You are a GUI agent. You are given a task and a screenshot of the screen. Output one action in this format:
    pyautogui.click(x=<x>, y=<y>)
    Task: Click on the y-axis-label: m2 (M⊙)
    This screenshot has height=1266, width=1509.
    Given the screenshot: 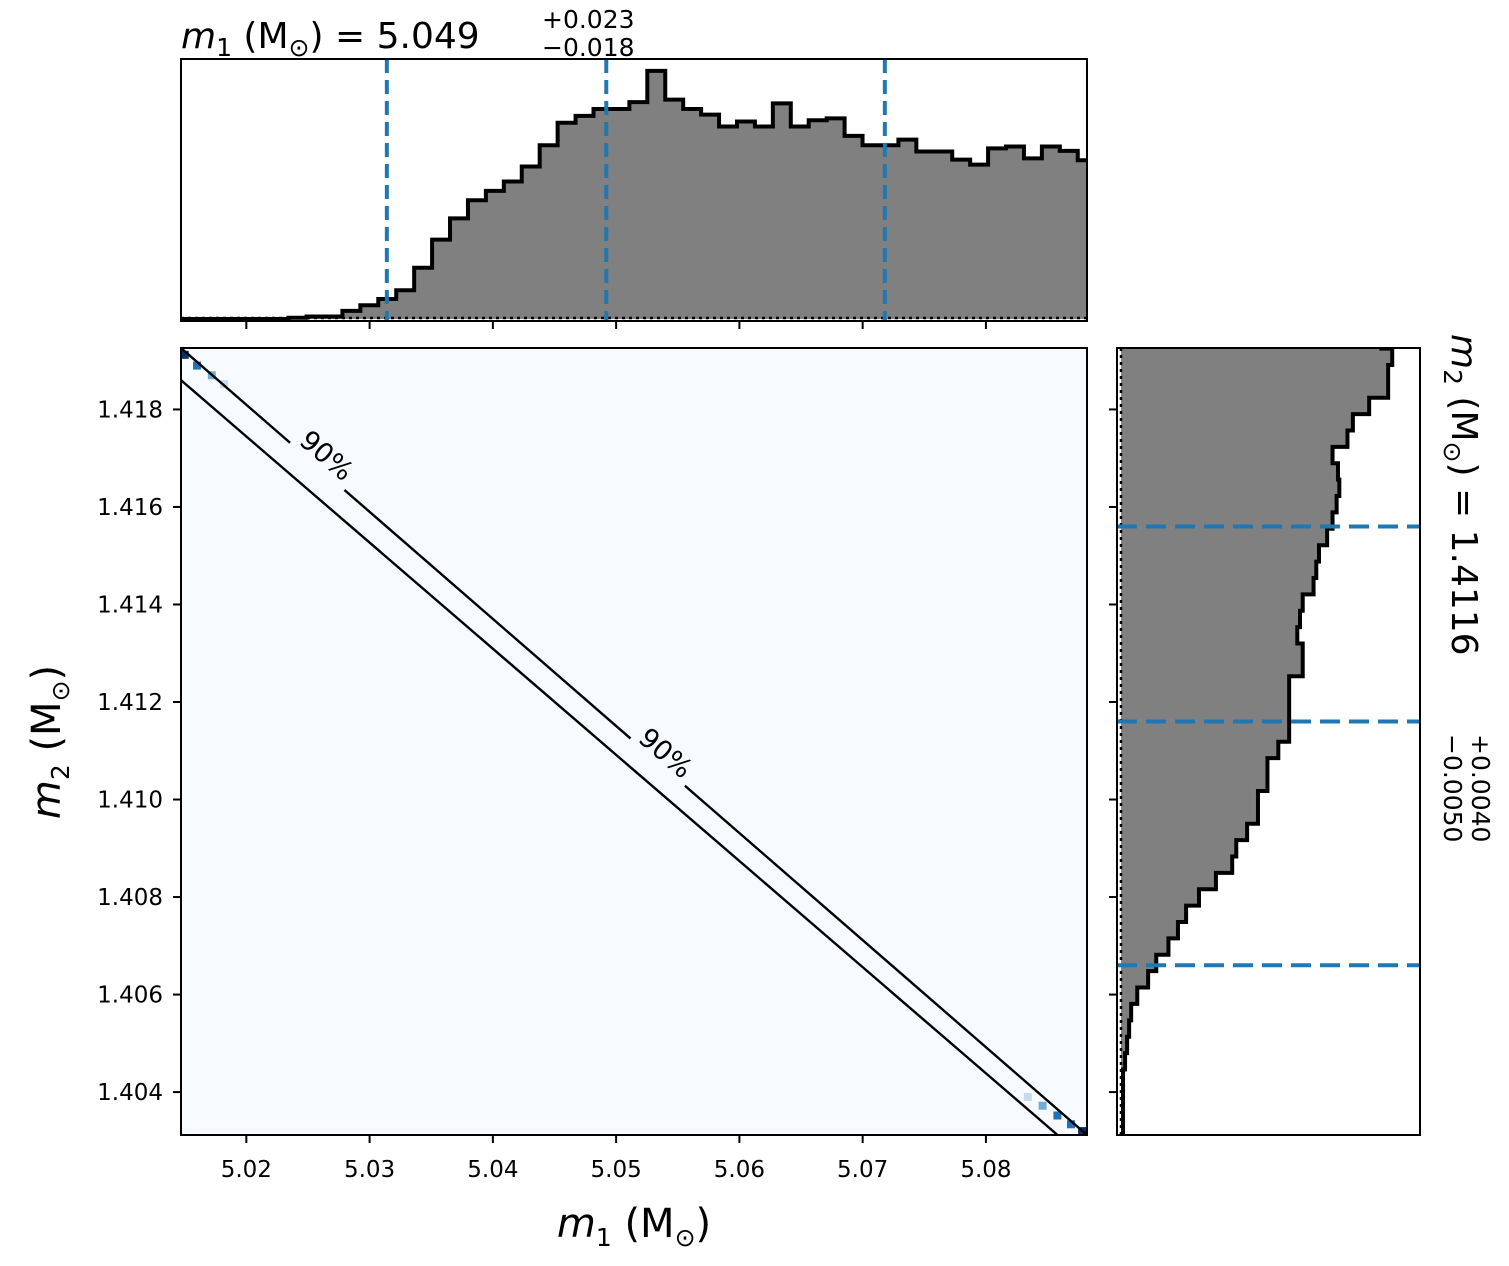 What is the action you would take?
    pyautogui.click(x=49, y=742)
    